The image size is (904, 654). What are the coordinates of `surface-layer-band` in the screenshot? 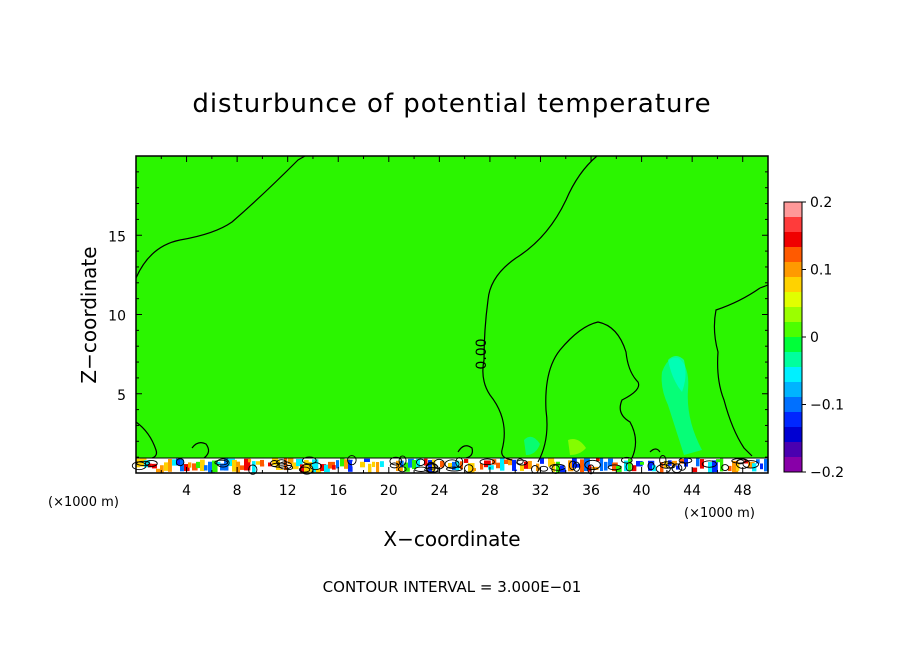 It's located at (450, 465).